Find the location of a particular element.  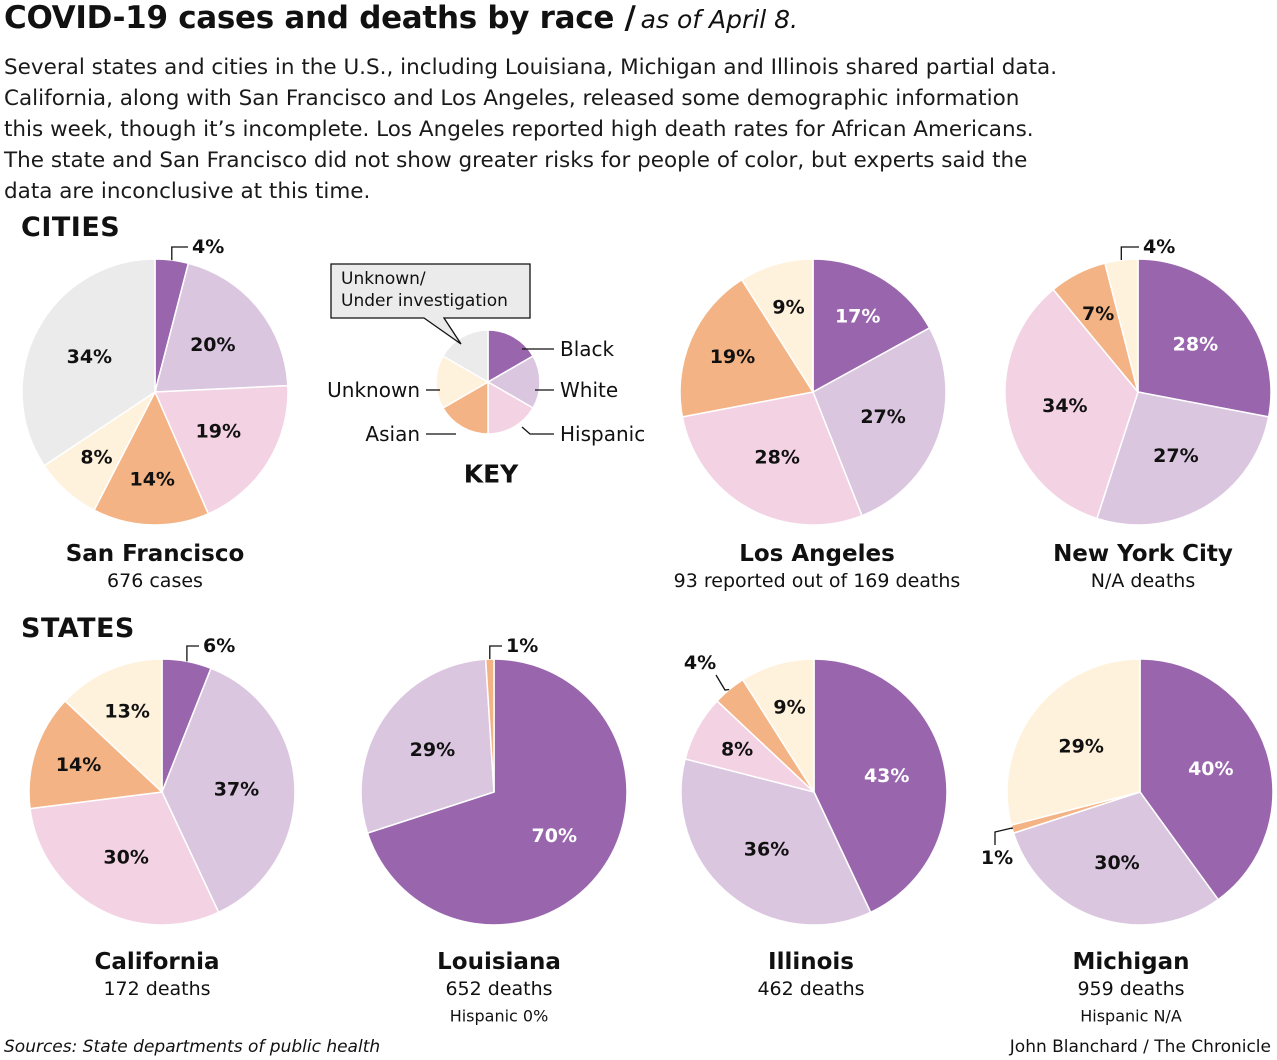

section-cities: CITIES is located at coordinates (71, 227).